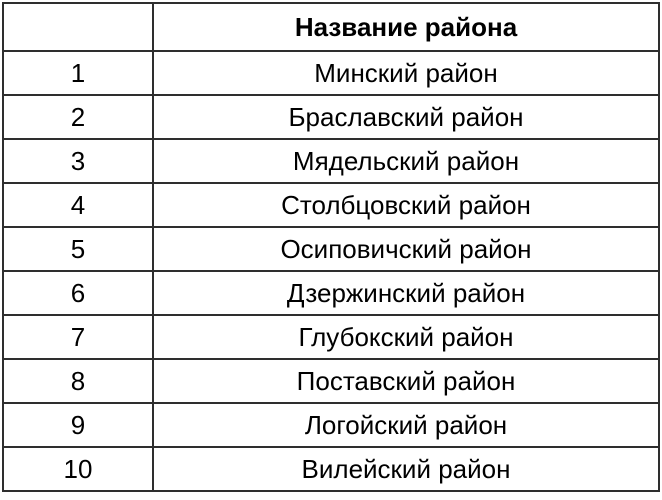  Describe the element at coordinates (78, 469) in the screenshot. I see `row-index-cell: 10` at that location.